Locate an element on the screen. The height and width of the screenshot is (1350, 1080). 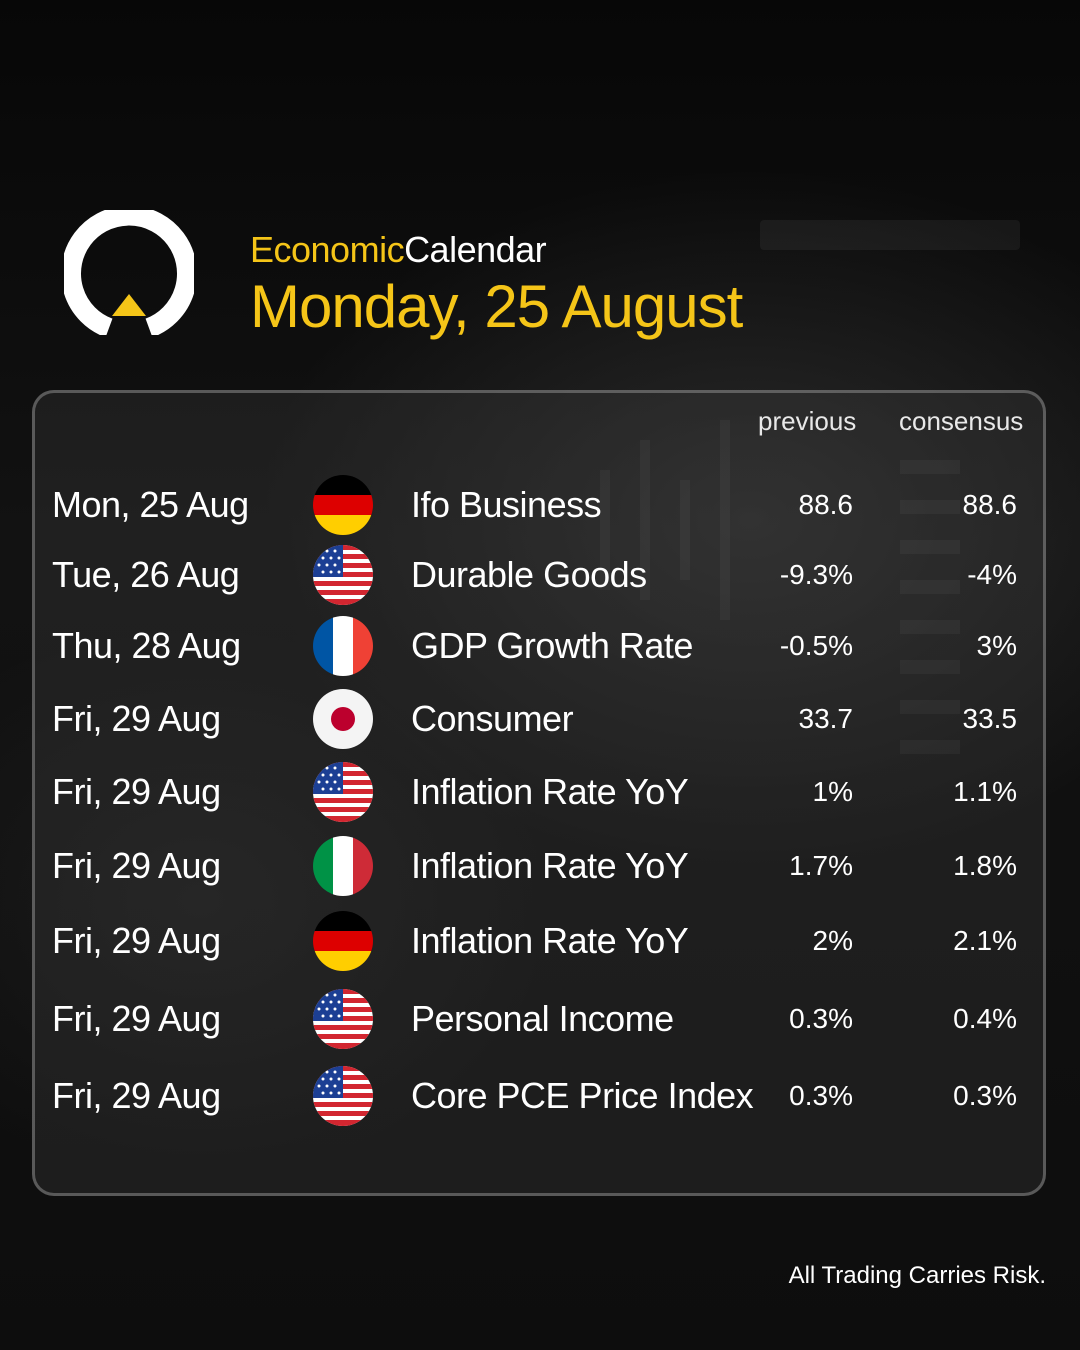
header-title-word1: Economic is located at coordinates (327, 249).